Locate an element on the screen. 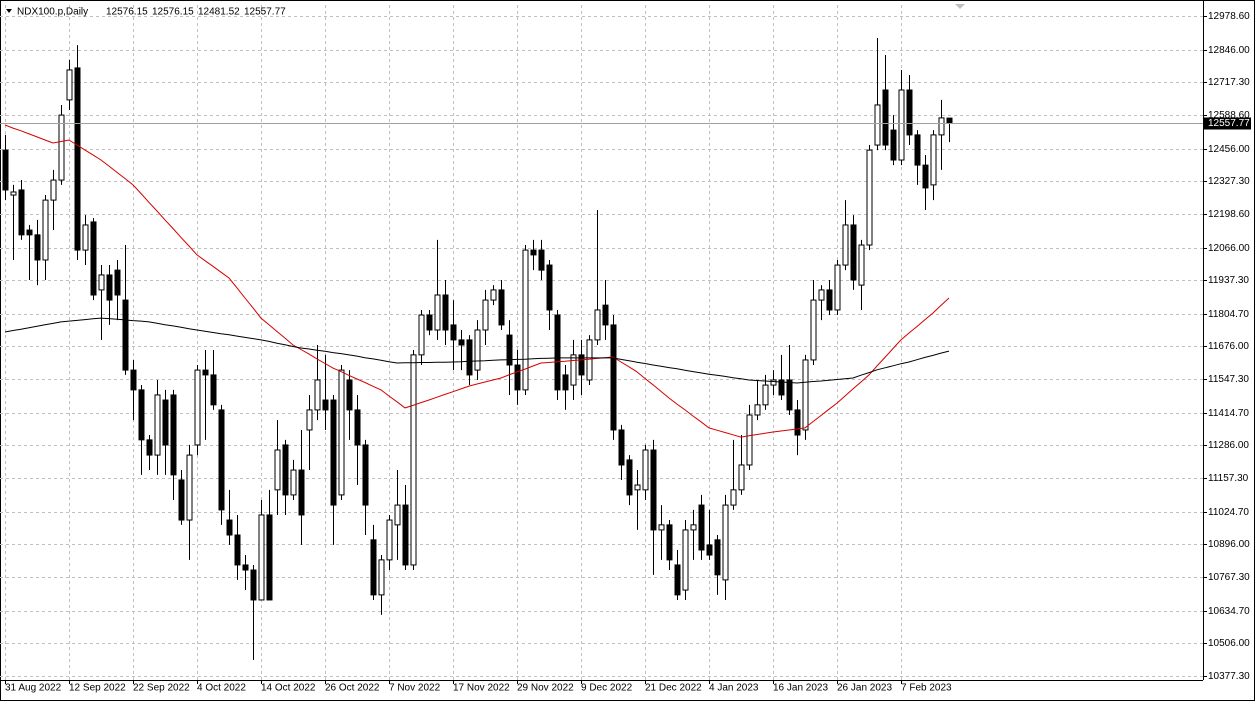 This screenshot has height=701, width=1255. y-tick-label: 11804.70 is located at coordinates (1228, 314).